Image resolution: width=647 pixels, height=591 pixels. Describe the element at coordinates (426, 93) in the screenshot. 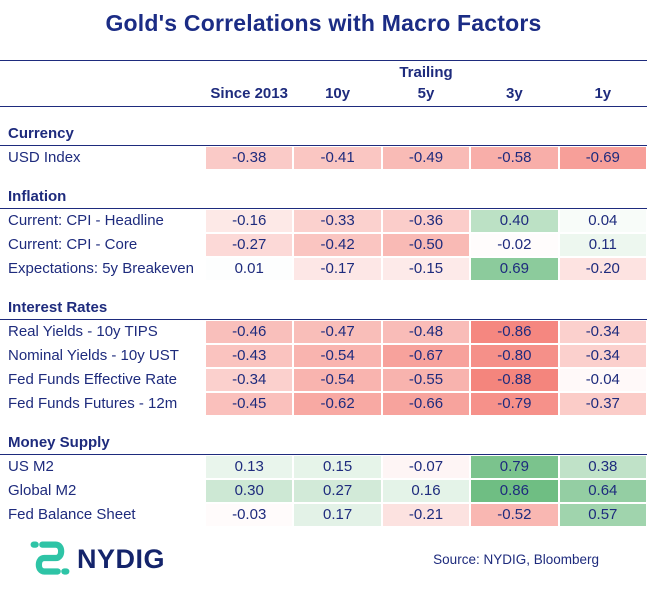

I see `column-header-5y: 5y` at that location.